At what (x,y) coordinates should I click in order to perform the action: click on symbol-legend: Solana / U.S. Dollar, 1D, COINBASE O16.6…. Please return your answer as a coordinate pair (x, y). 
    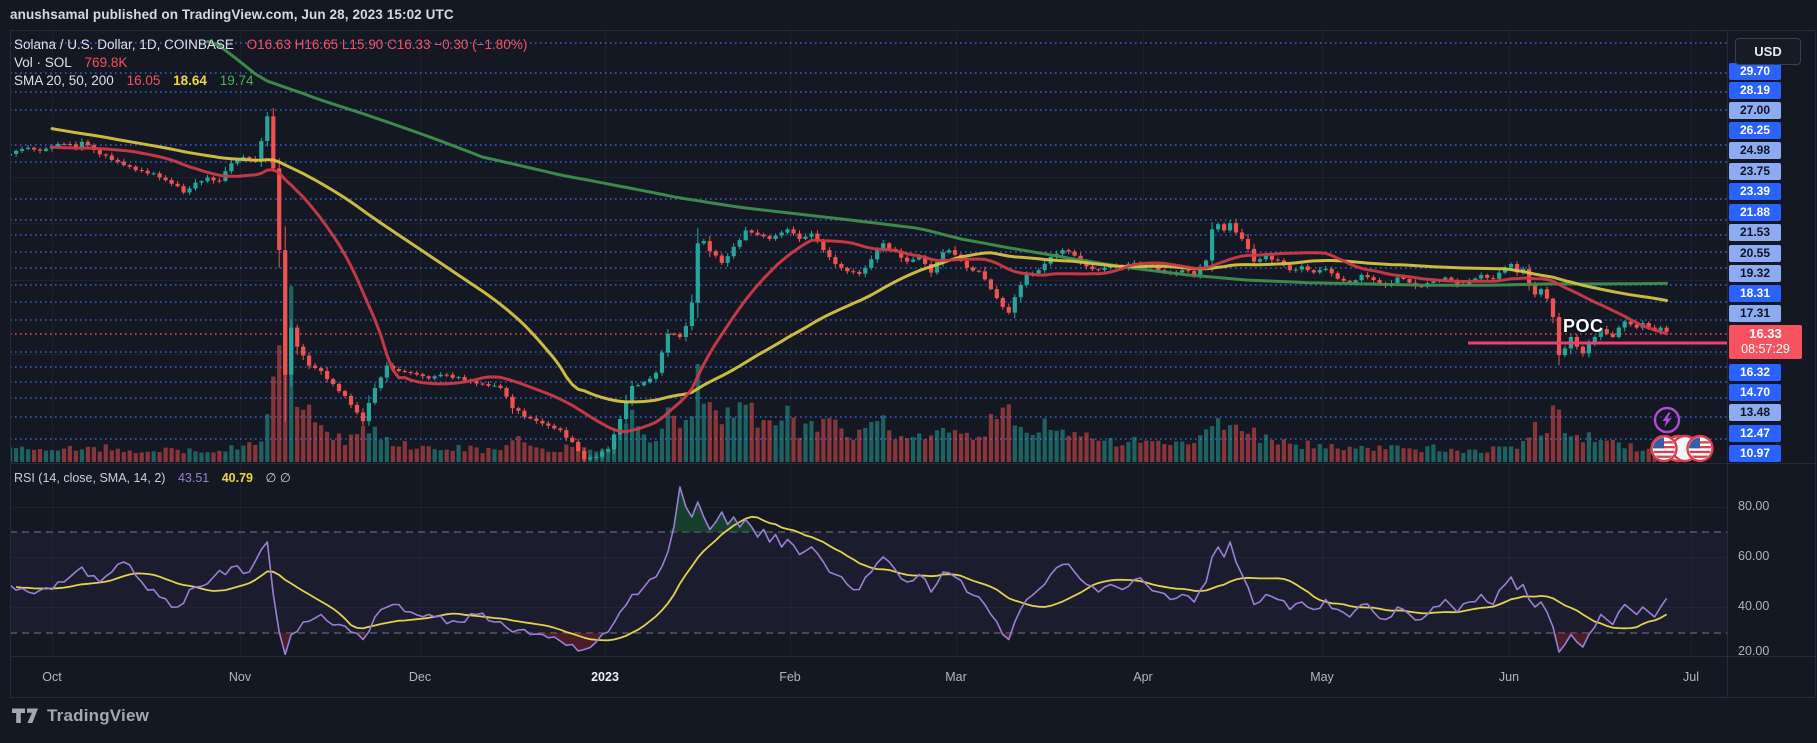
    Looking at the image, I should click on (270, 44).